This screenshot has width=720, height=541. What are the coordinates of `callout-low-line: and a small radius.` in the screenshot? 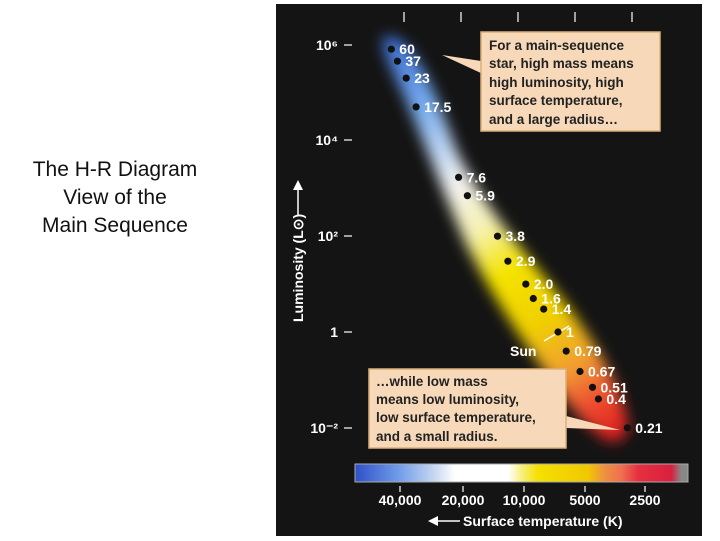 It's located at (437, 436).